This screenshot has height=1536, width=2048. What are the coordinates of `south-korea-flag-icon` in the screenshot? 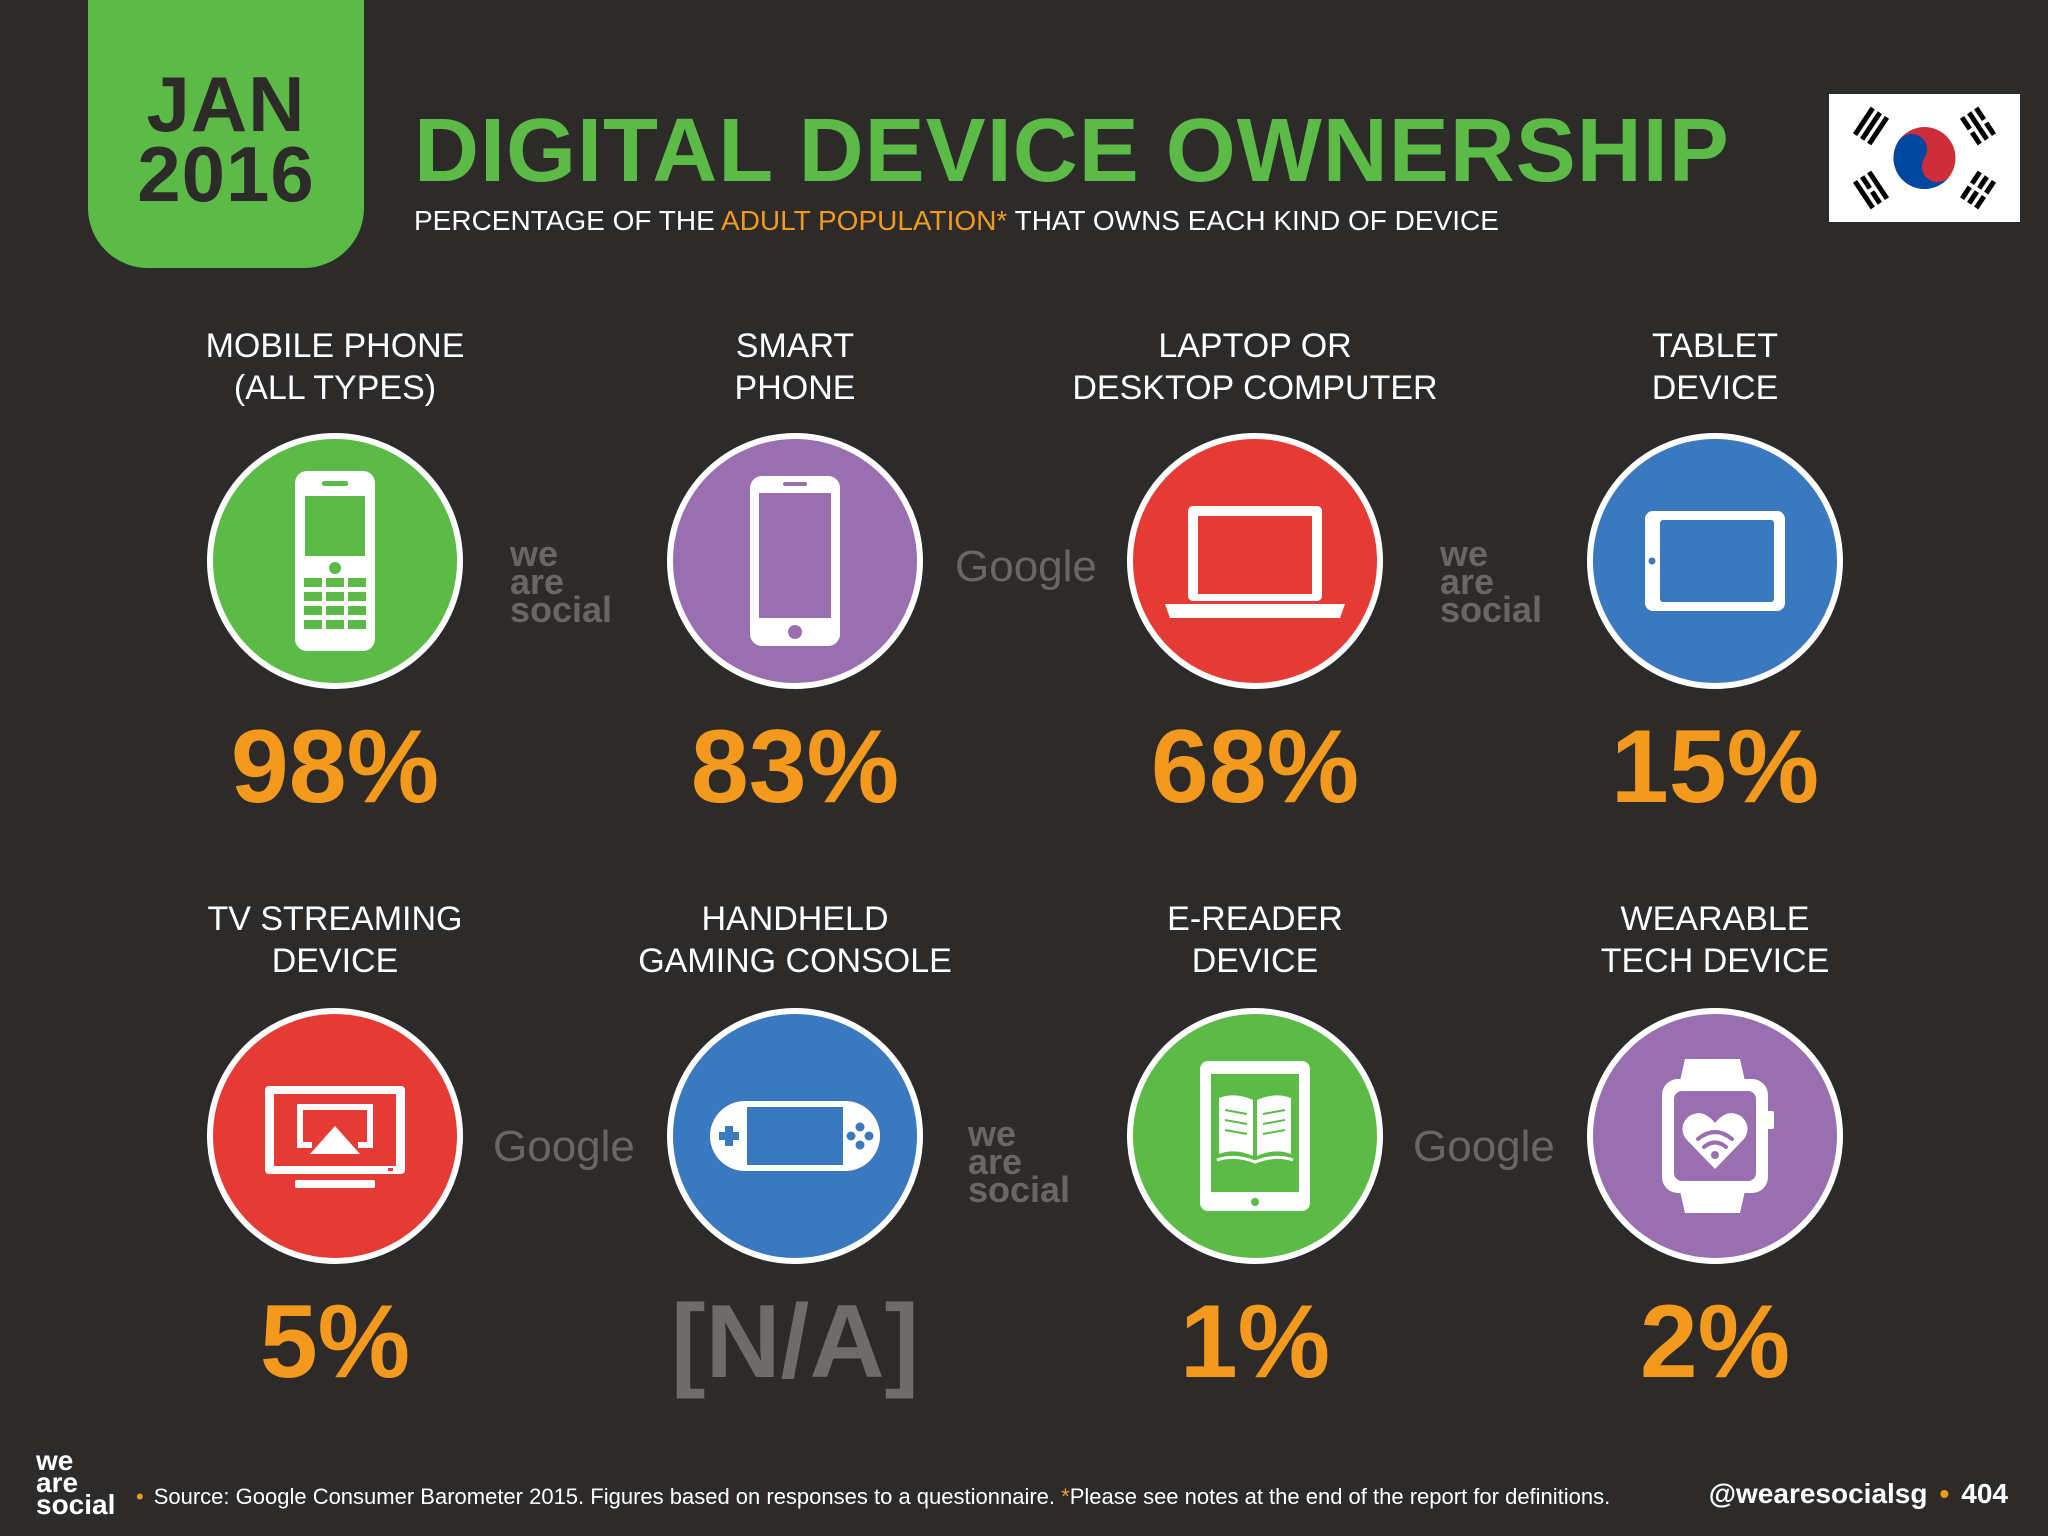 It's located at (1924, 158).